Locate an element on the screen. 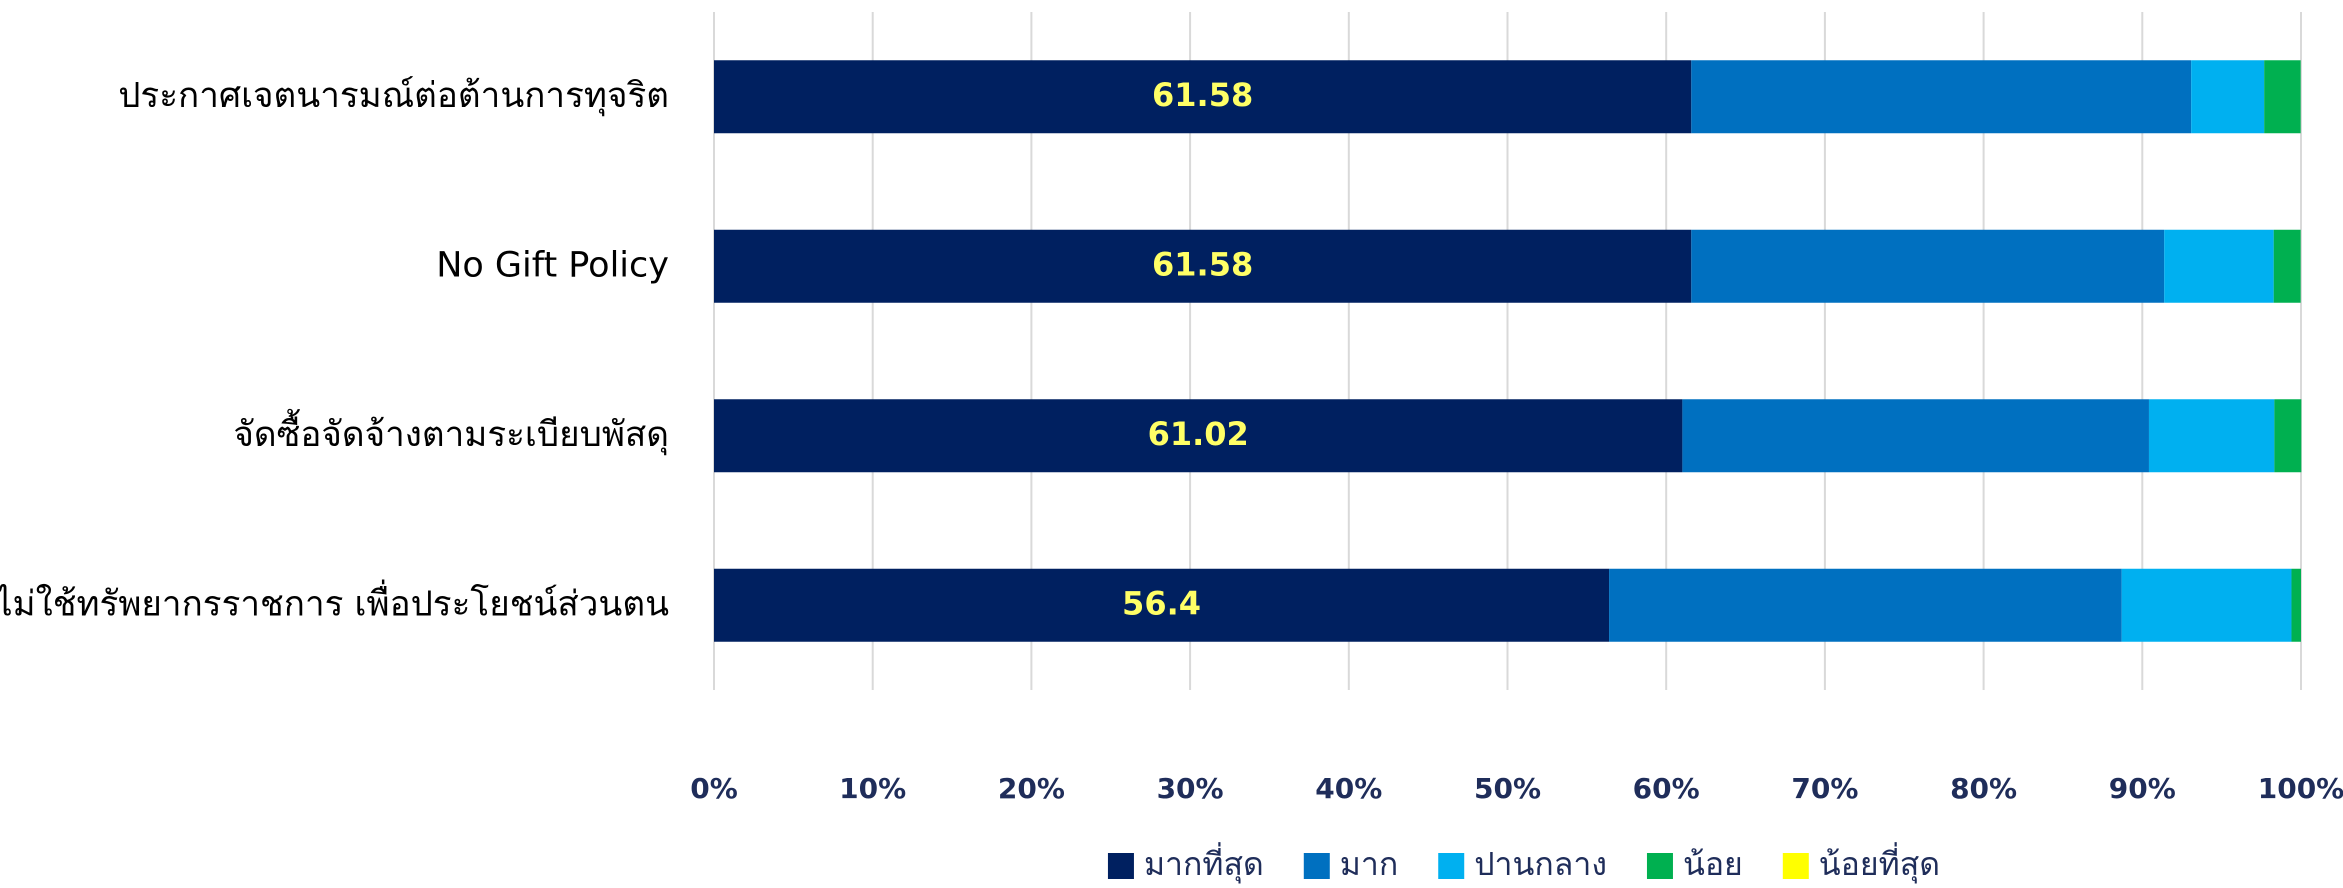 The image size is (2343, 888). y-tick-label: จัดซื้อจัดจ้างตามระเบียบพัสดุ is located at coordinates (451, 431).